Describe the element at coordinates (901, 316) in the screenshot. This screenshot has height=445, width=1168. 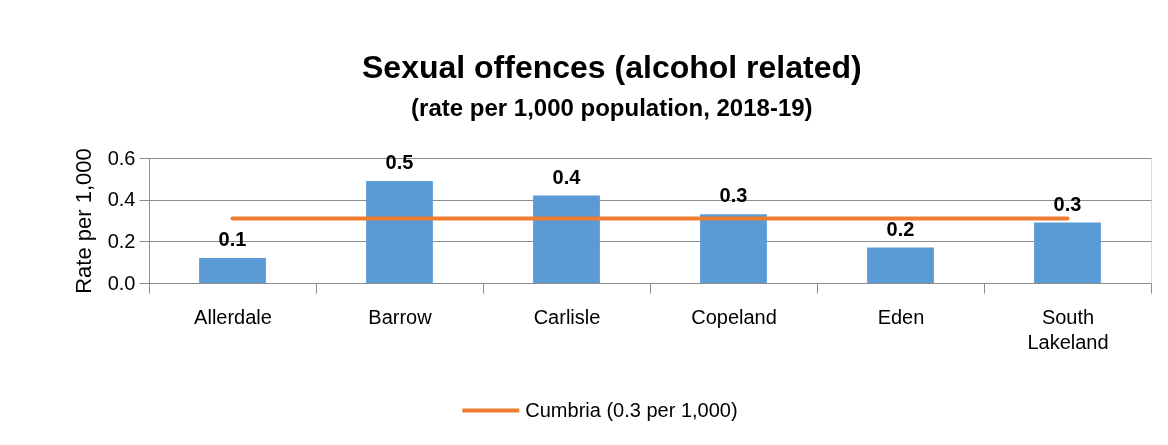
I see `x-tick-label: Eden` at that location.